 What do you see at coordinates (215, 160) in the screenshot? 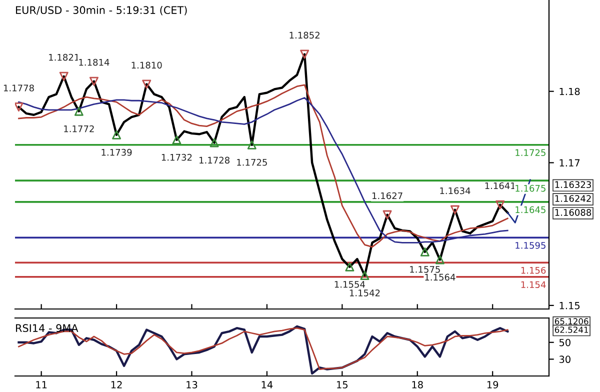
I see `data-label: 1.1728` at bounding box center [215, 160].